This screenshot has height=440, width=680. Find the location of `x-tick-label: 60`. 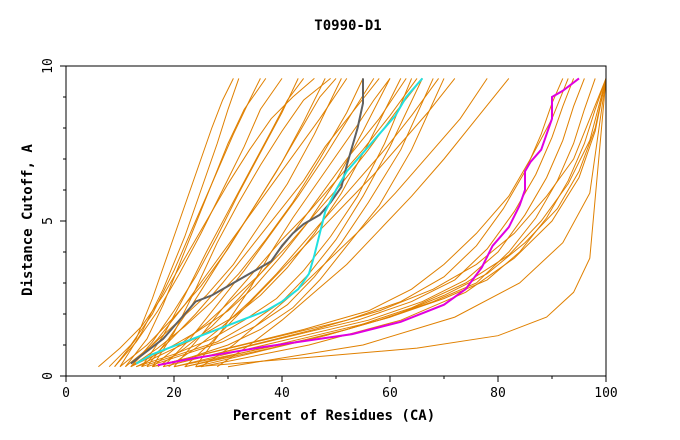

x-tick-label: 60 is located at coordinates (390, 393).